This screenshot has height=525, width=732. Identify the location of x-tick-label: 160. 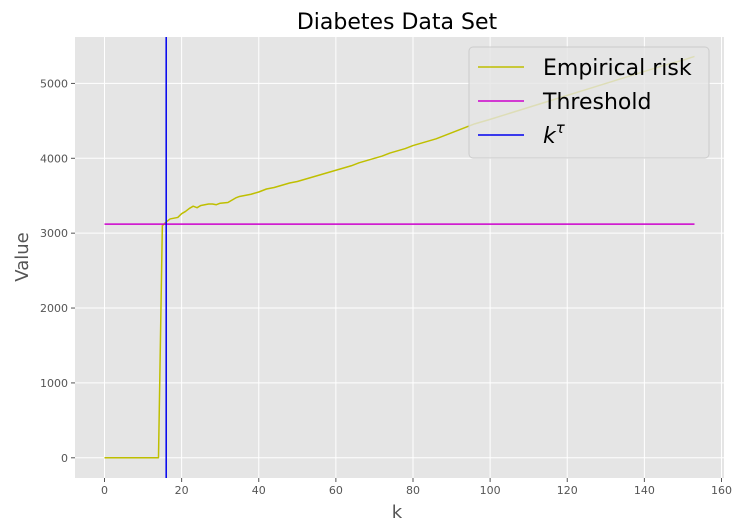
(721, 490).